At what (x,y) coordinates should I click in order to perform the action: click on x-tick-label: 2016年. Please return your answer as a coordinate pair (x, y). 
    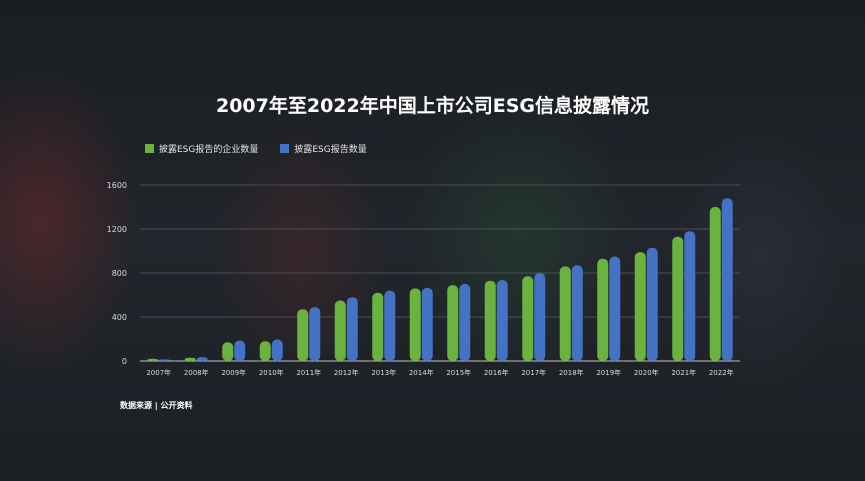
    Looking at the image, I should click on (496, 372).